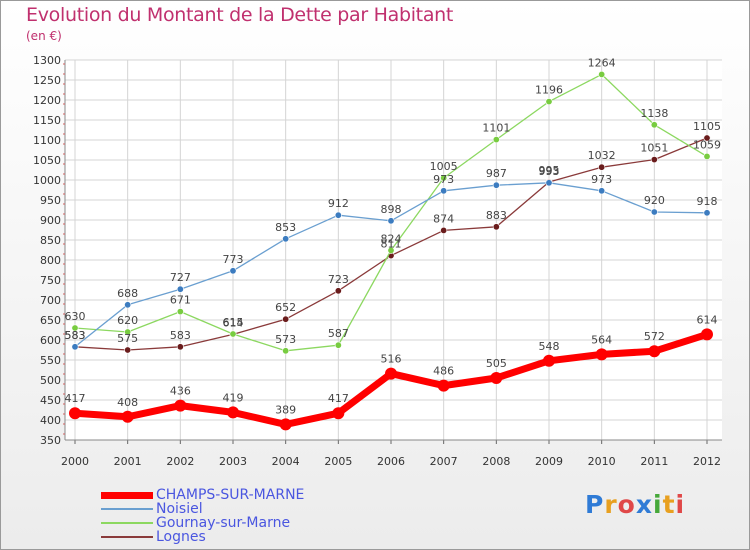 The height and width of the screenshot is (550, 750). Describe the element at coordinates (496, 363) in the screenshot. I see `data-label: 505` at that location.